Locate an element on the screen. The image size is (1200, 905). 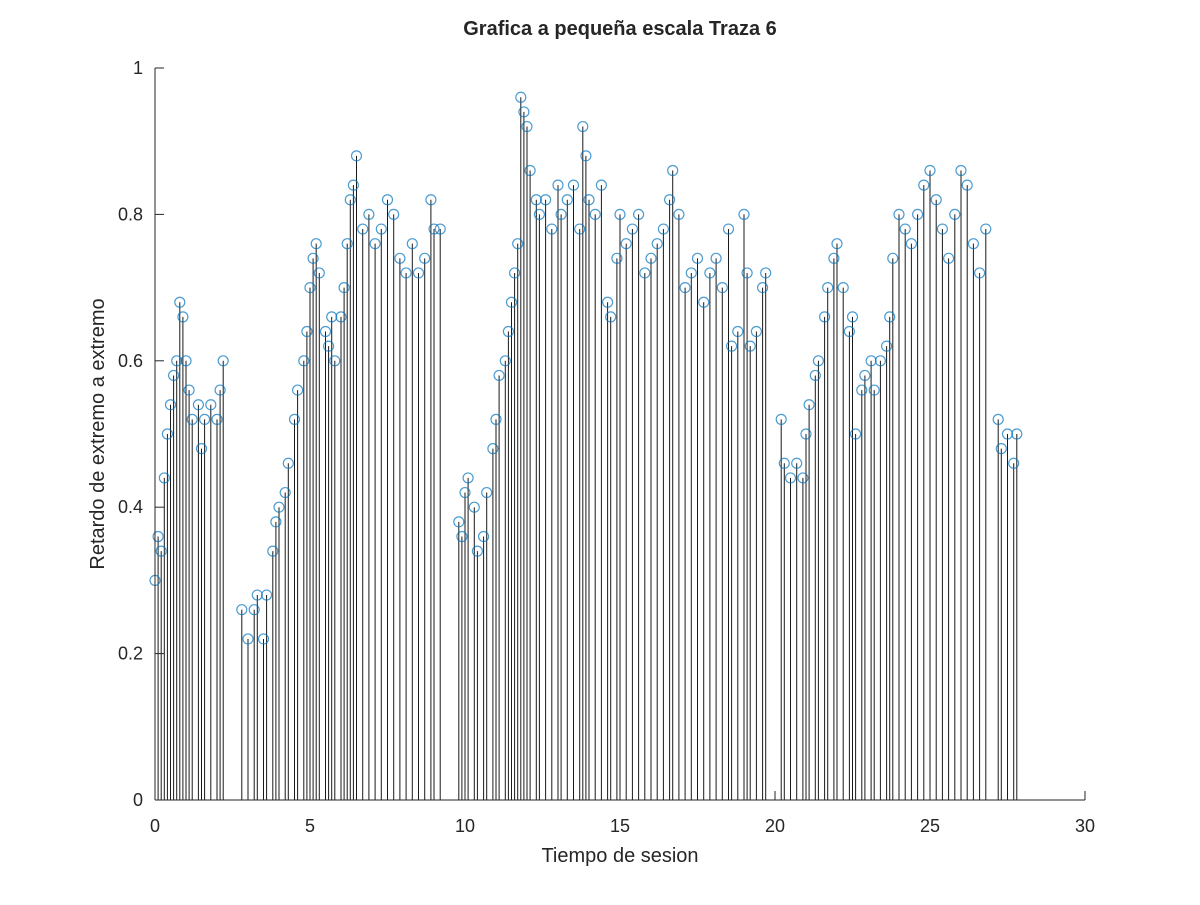
y-tick-label: 0 is located at coordinates (138, 800).